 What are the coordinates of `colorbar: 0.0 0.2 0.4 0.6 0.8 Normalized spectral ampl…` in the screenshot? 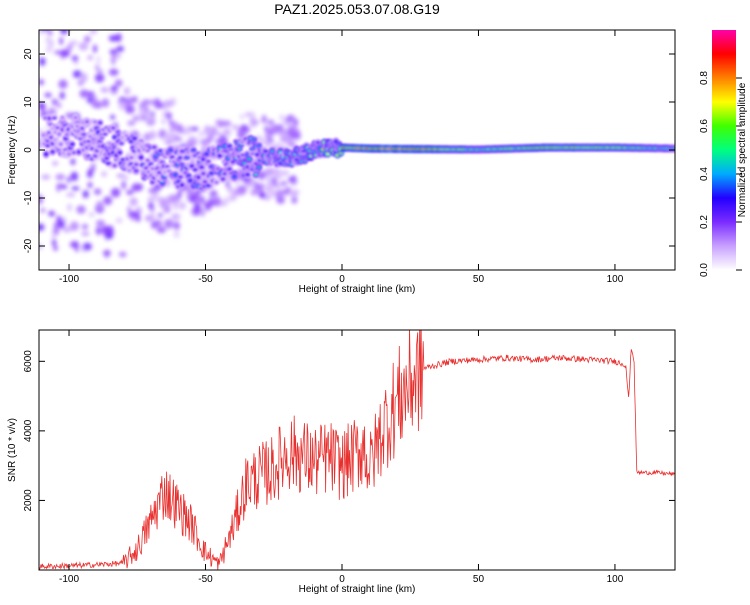 It's located at (723, 153).